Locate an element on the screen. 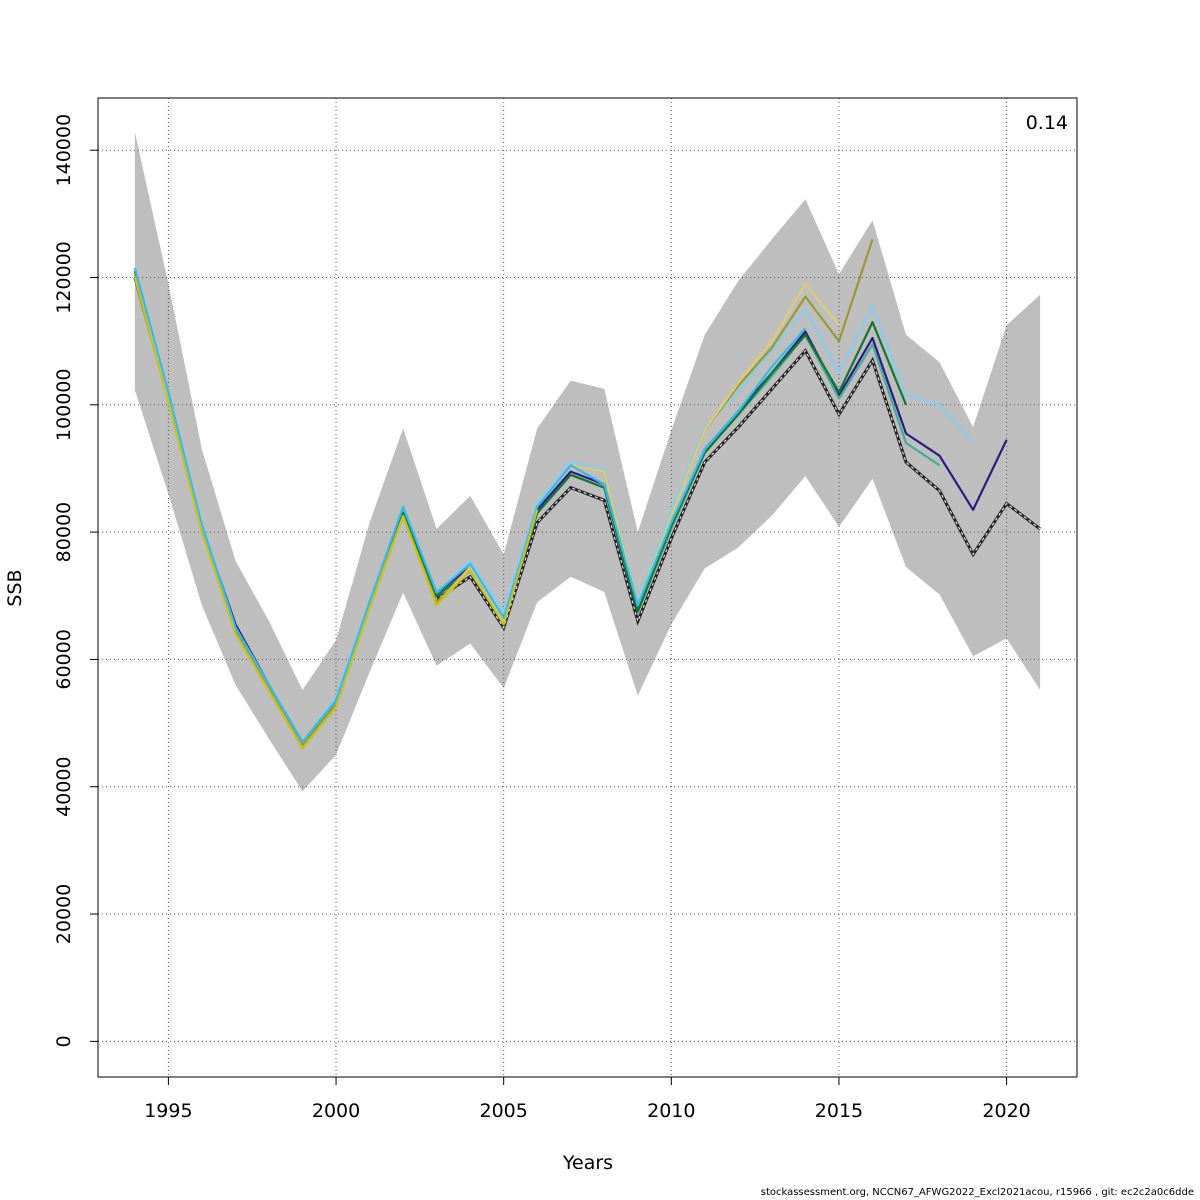 This screenshot has width=1200, height=1200. y-axis-title: SSB is located at coordinates (15, 587).